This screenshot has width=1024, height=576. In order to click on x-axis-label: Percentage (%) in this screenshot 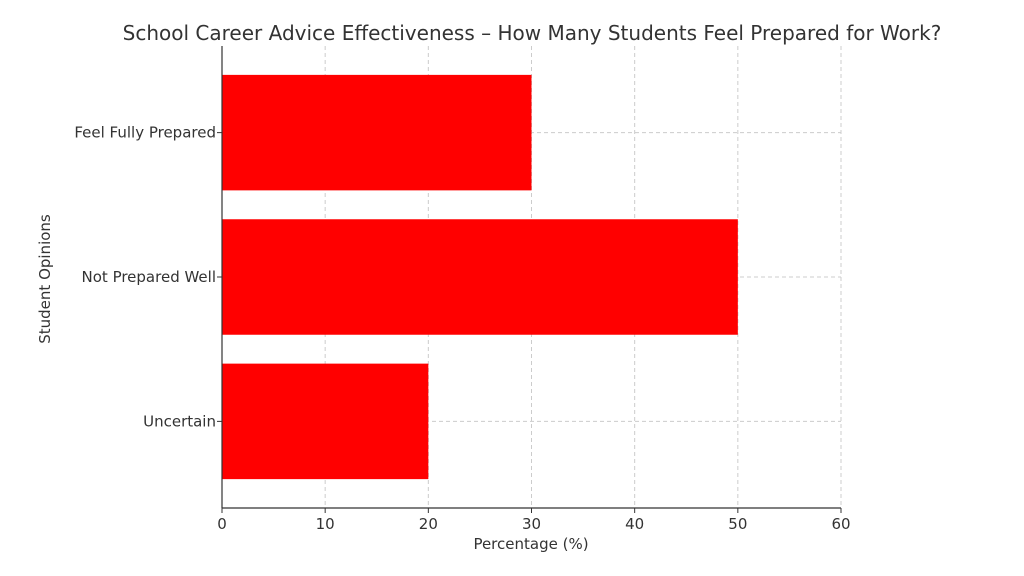, I will do `click(530, 544)`.